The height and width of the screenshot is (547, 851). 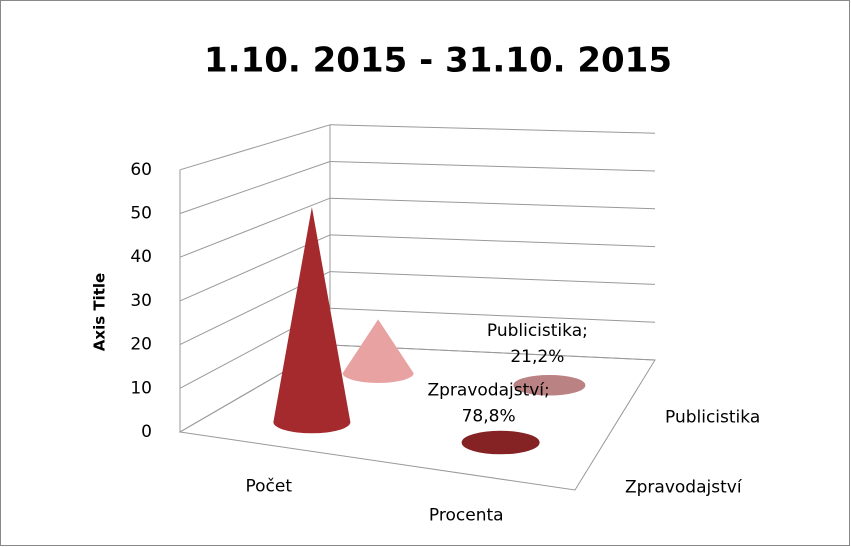 I want to click on y-tick-label: 40, so click(x=141, y=257).